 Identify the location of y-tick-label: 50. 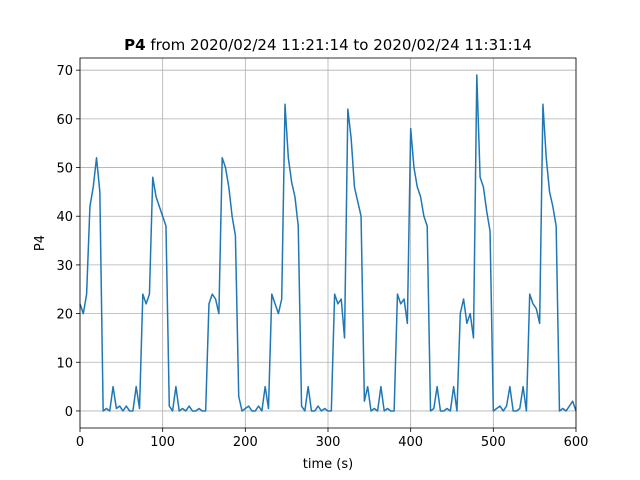
(64, 169).